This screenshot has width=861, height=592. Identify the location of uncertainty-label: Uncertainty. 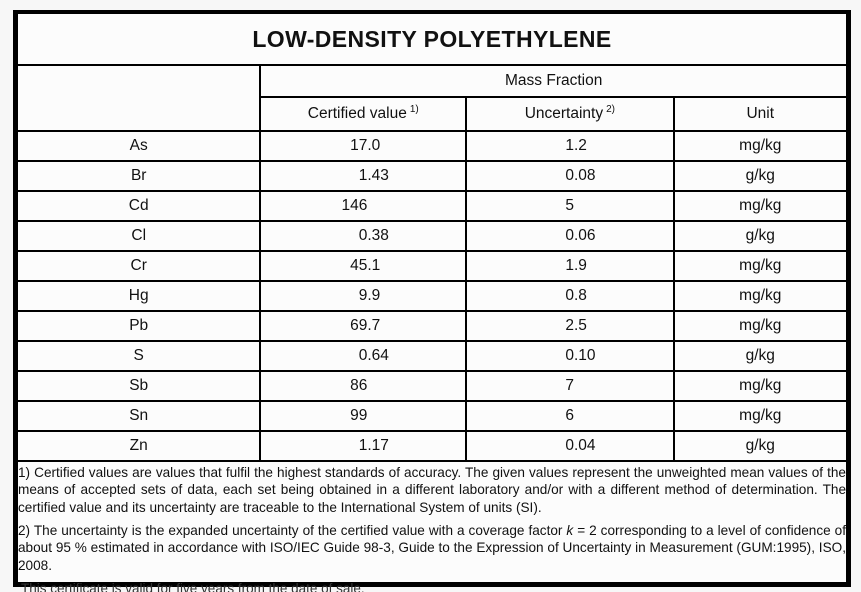
(564, 114).